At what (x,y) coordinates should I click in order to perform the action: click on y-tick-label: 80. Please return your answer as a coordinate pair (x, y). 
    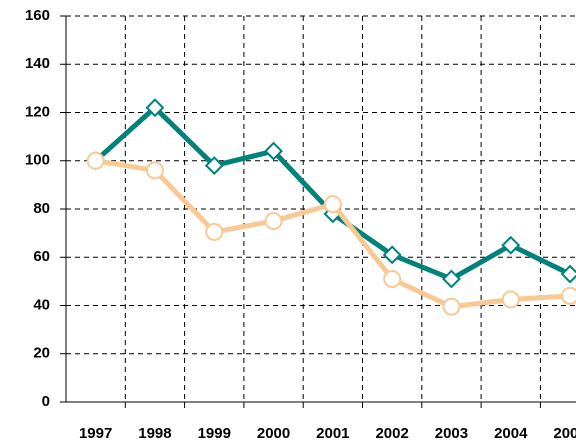
    Looking at the image, I should click on (41, 208).